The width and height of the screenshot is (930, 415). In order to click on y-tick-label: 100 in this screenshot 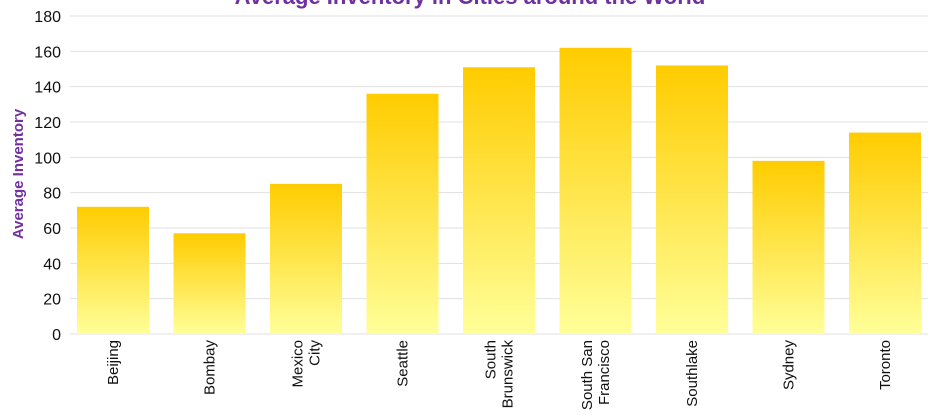, I will do `click(47, 158)`.